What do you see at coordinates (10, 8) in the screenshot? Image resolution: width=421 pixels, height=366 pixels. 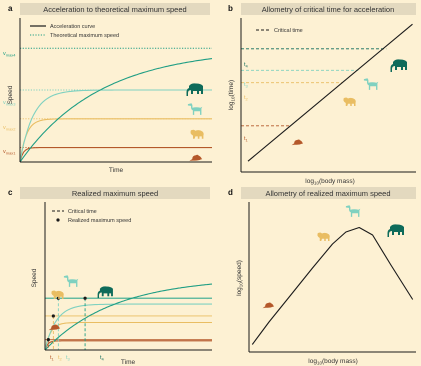 I see `panel-a-letter: a` at bounding box center [10, 8].